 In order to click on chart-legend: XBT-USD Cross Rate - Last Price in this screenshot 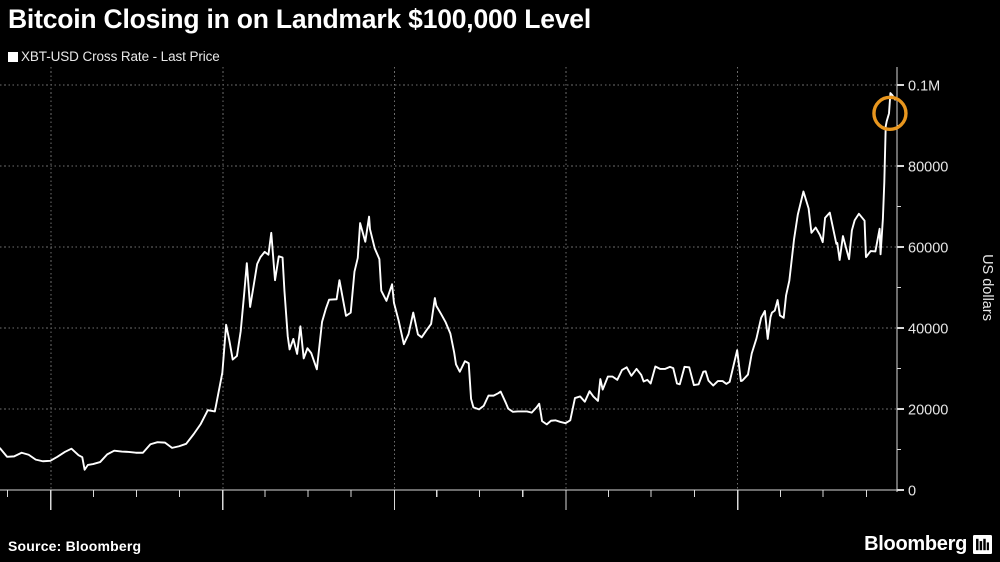, I will do `click(114, 56)`.